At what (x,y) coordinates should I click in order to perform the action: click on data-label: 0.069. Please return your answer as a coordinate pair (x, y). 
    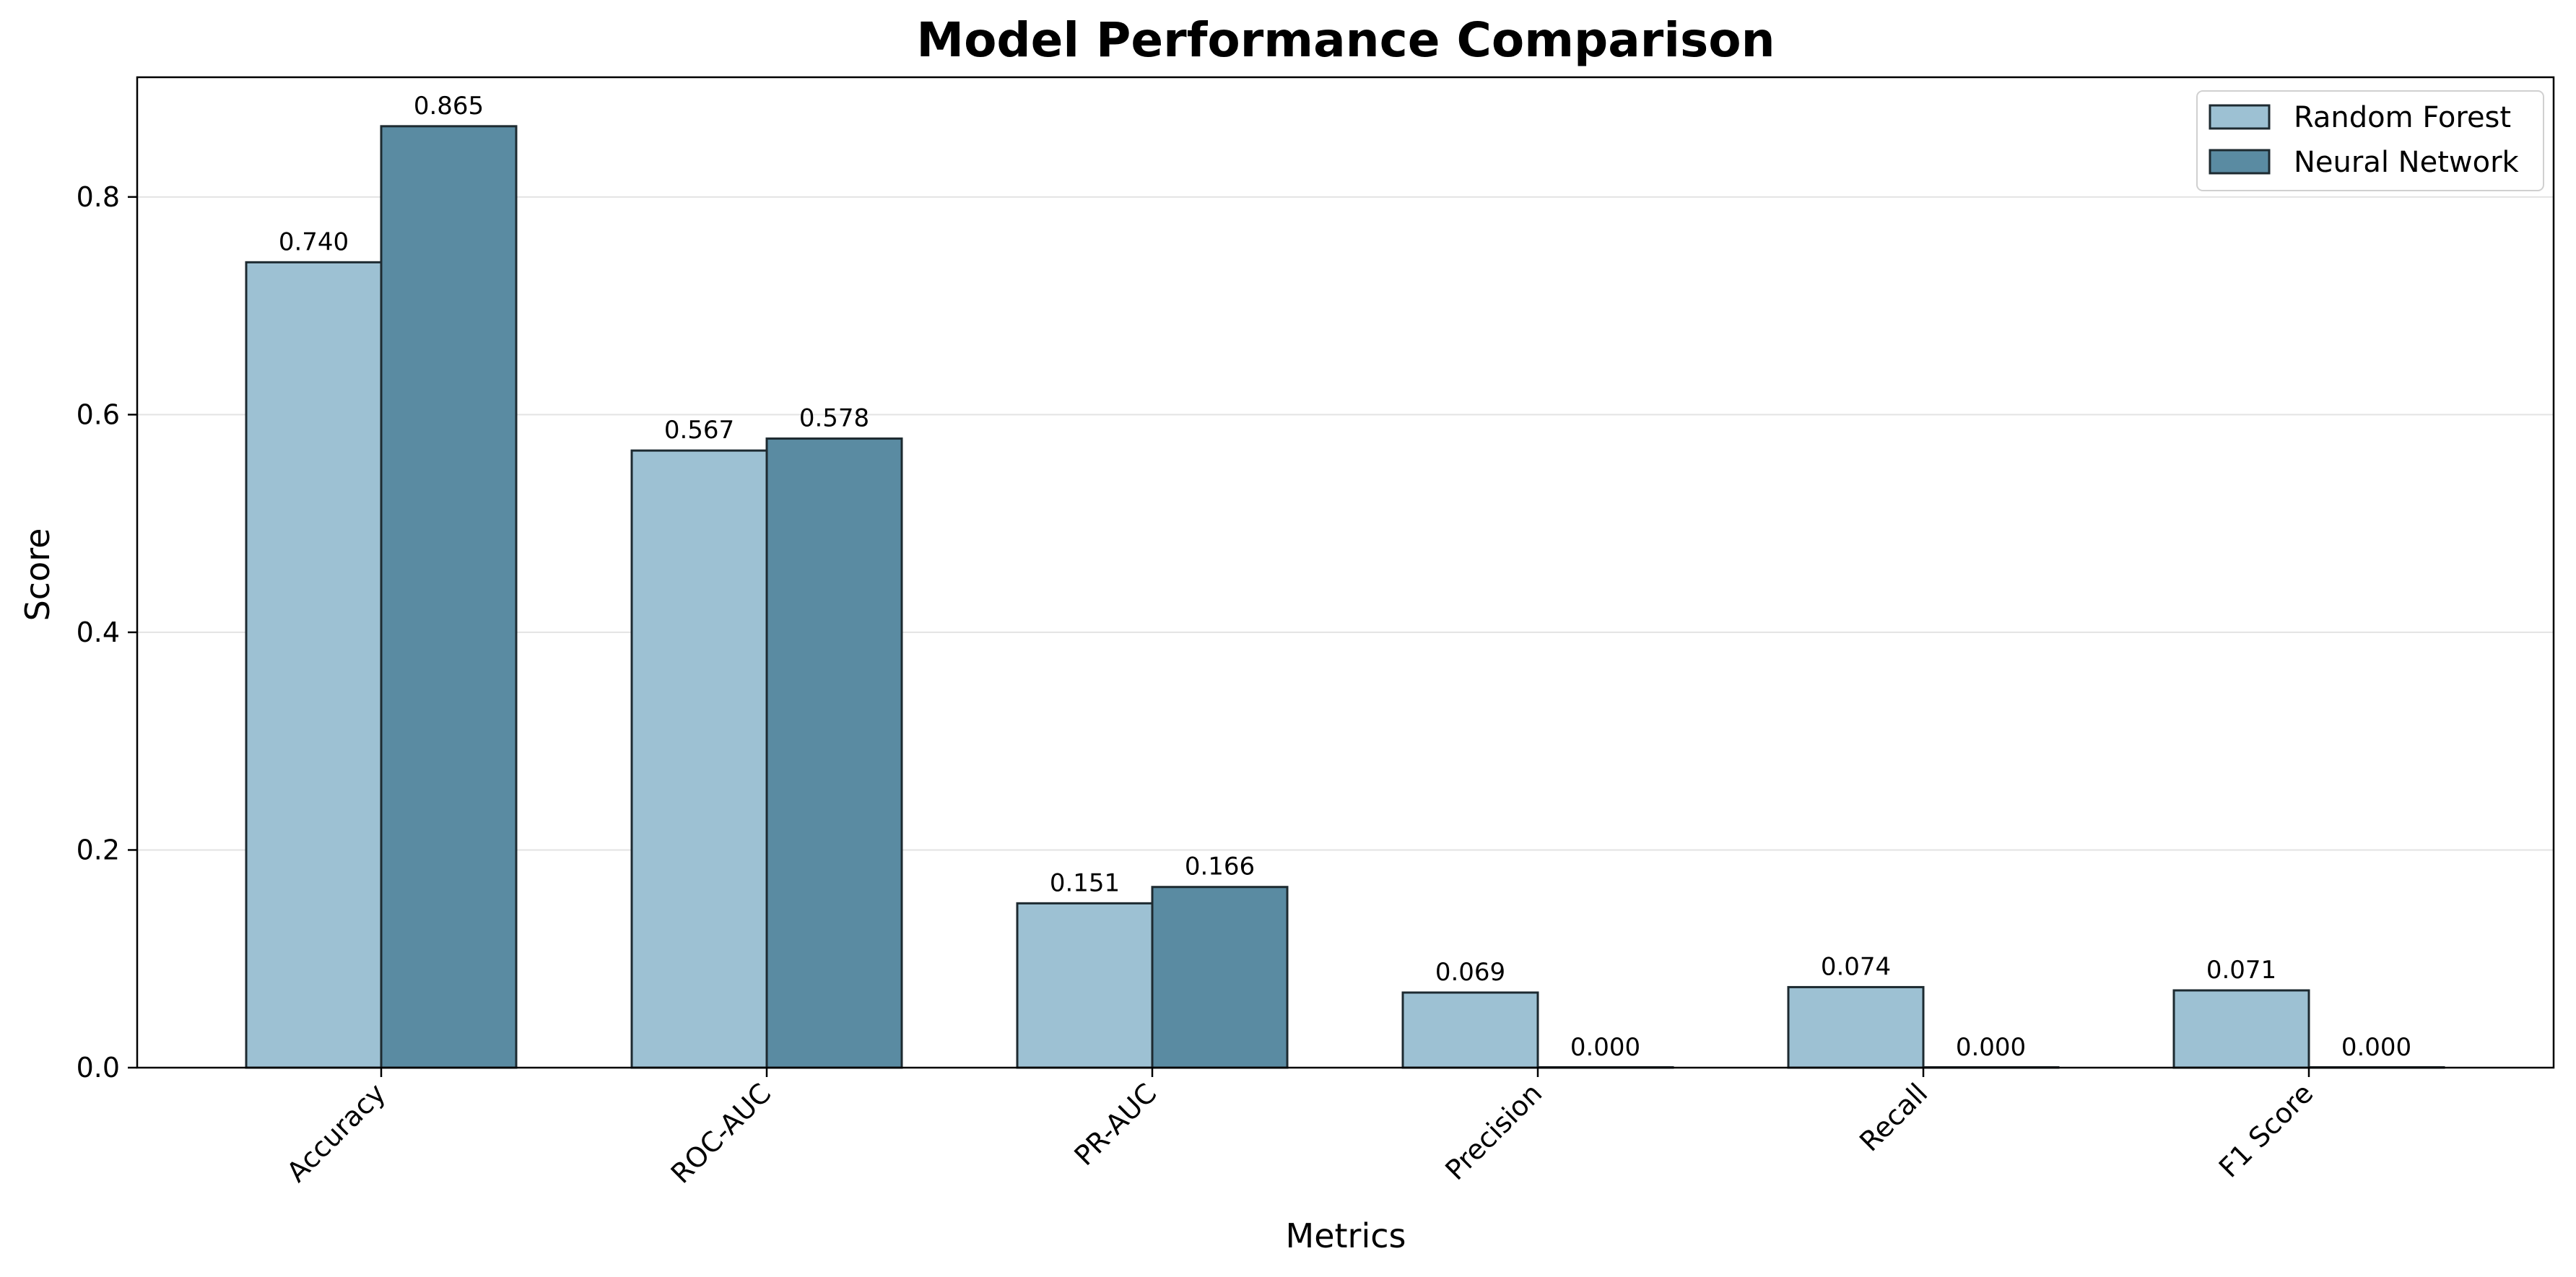
    Looking at the image, I should click on (1470, 972).